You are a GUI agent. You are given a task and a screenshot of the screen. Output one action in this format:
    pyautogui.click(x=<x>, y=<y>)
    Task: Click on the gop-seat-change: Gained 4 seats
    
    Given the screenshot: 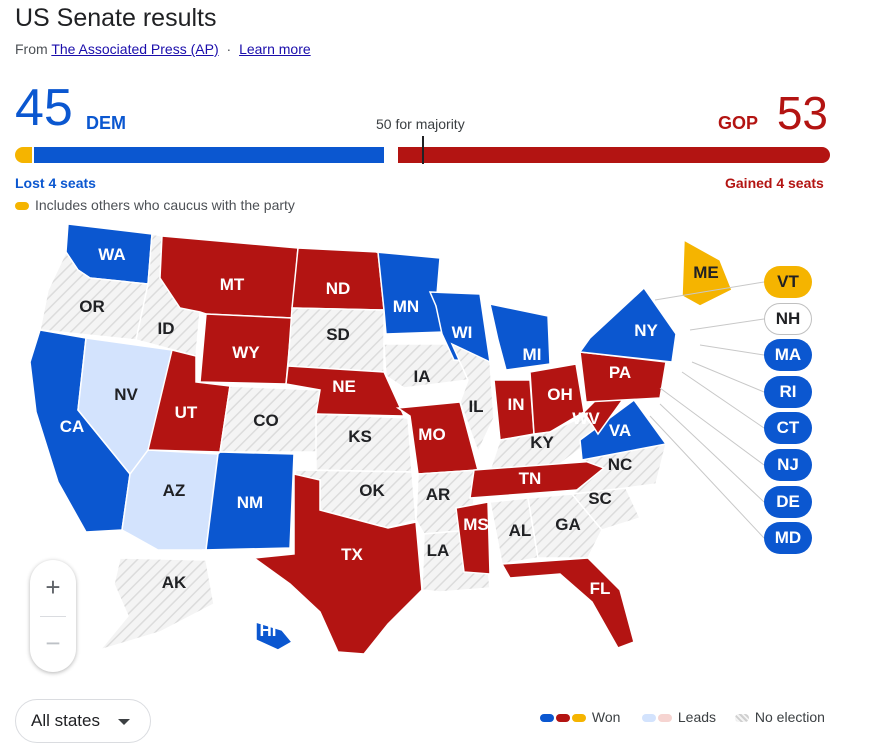 What is the action you would take?
    pyautogui.click(x=774, y=183)
    